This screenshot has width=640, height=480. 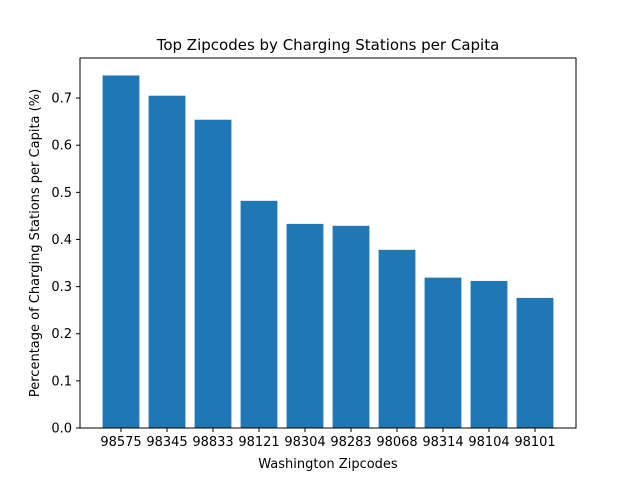 I want to click on y-tick-label-0.7: 0.7, so click(x=61, y=99).